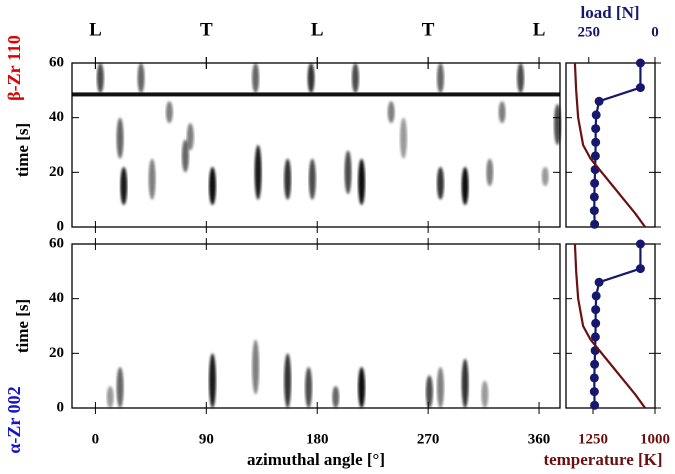  Describe the element at coordinates (609, 12) in the screenshot. I see `load-label: load [N]` at that location.